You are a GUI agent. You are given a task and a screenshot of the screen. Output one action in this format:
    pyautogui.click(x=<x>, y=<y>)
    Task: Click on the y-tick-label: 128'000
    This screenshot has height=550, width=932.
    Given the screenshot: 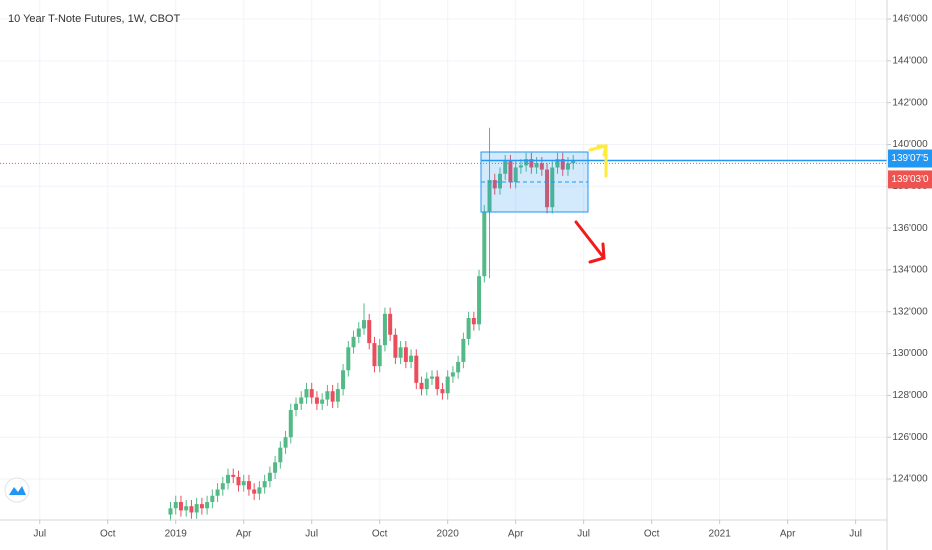 What is the action you would take?
    pyautogui.click(x=910, y=395)
    